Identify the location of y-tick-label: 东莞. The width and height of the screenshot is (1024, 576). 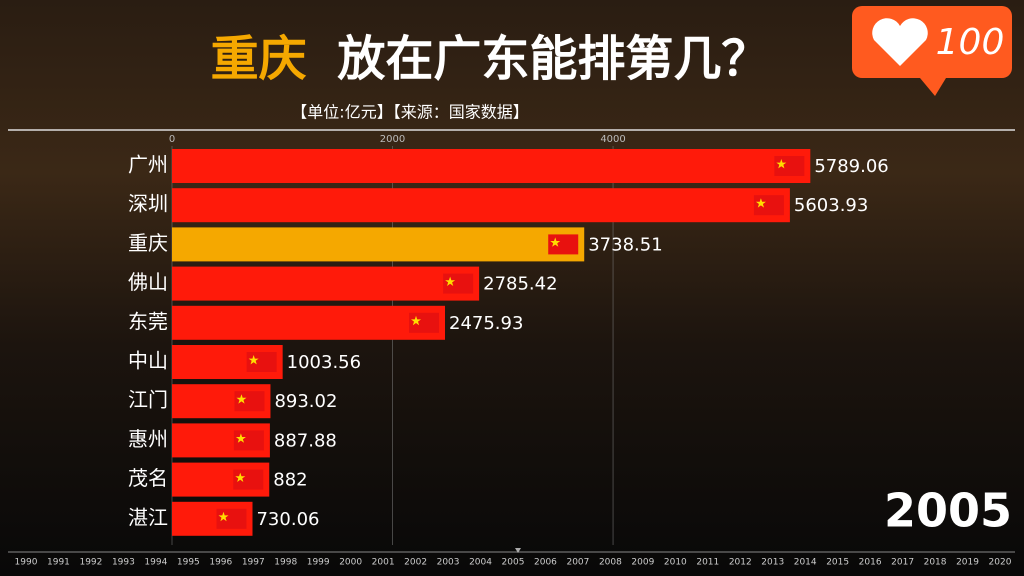
(148, 321).